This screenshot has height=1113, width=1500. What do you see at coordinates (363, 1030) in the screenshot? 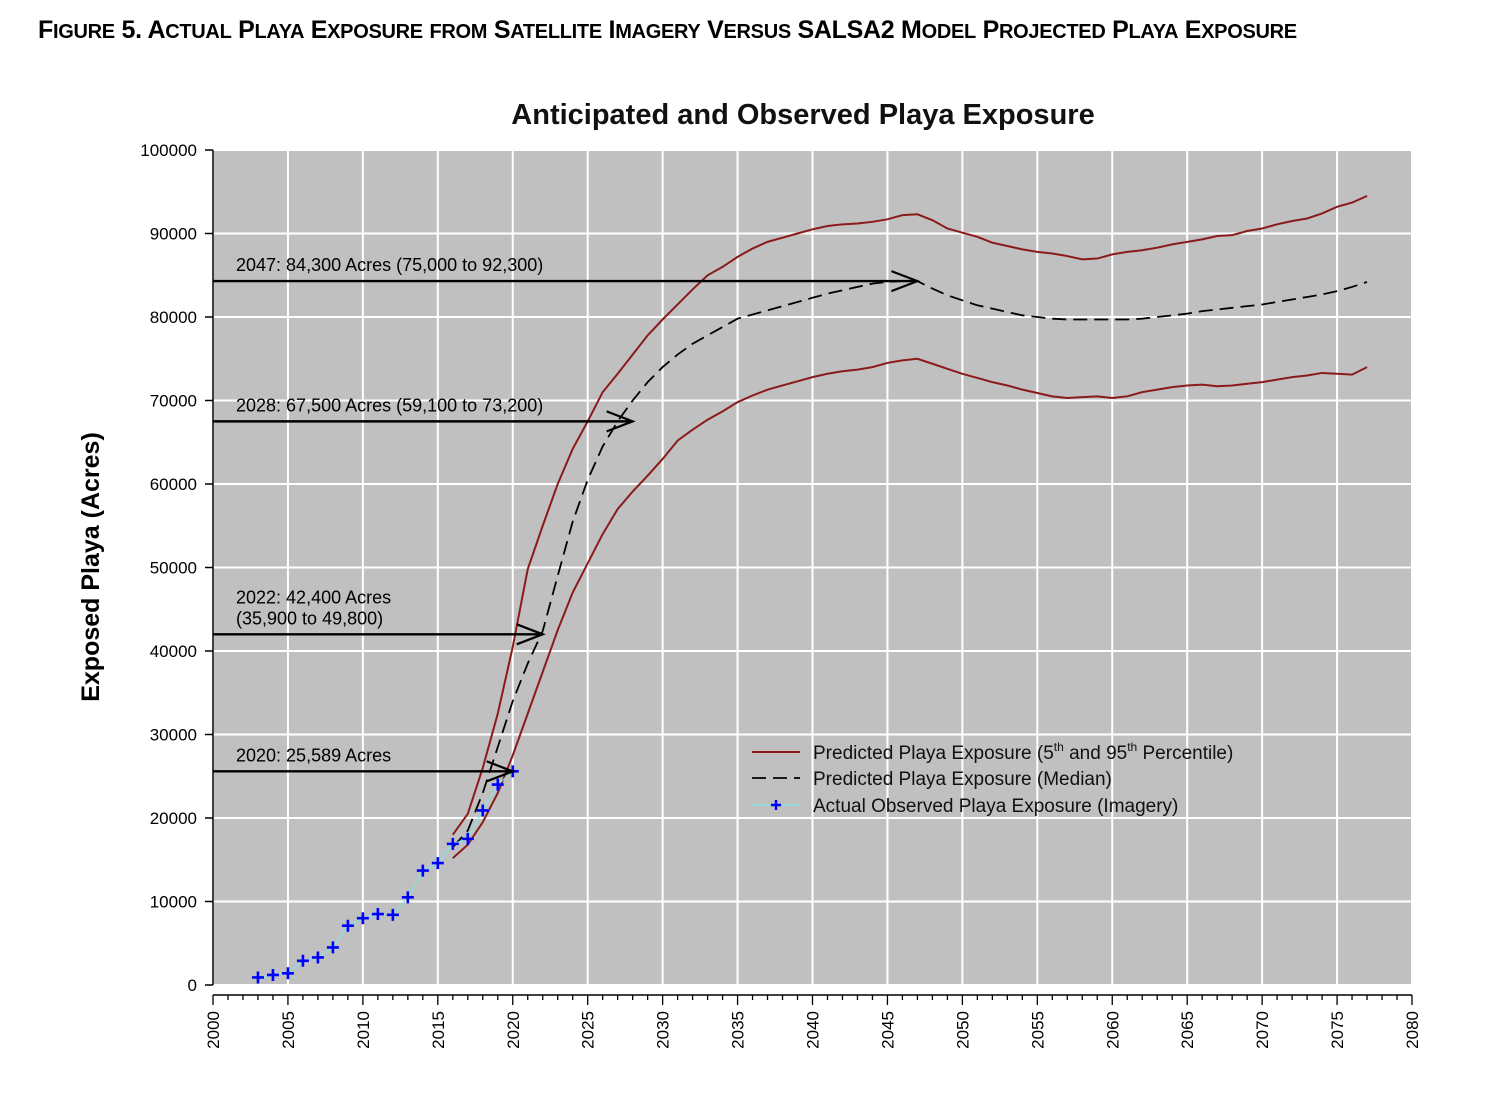
I see `x-tick-label: 2010` at bounding box center [363, 1030].